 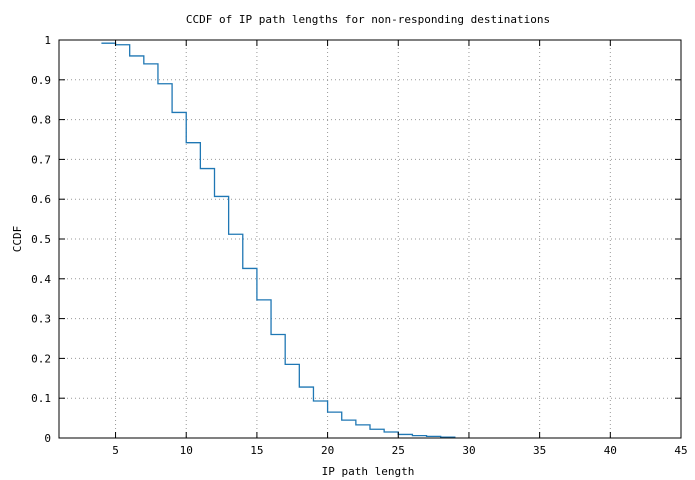 I want to click on x-tick-label: 20, so click(x=327, y=450).